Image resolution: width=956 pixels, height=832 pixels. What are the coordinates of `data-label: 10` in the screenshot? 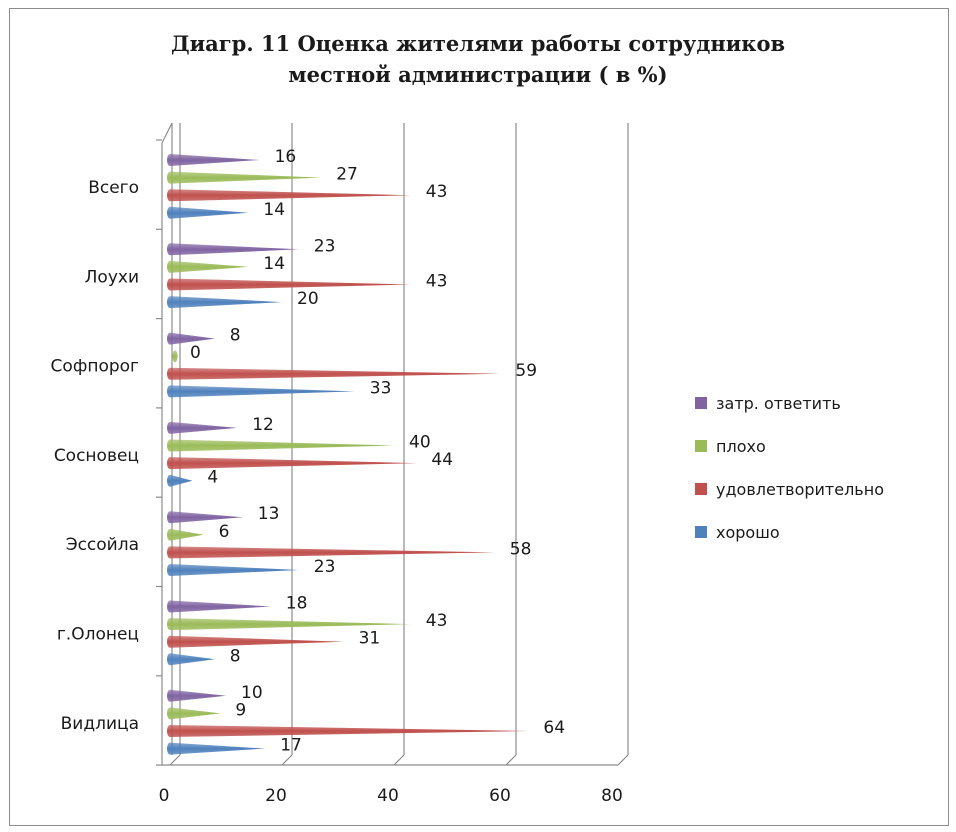 It's located at (252, 693).